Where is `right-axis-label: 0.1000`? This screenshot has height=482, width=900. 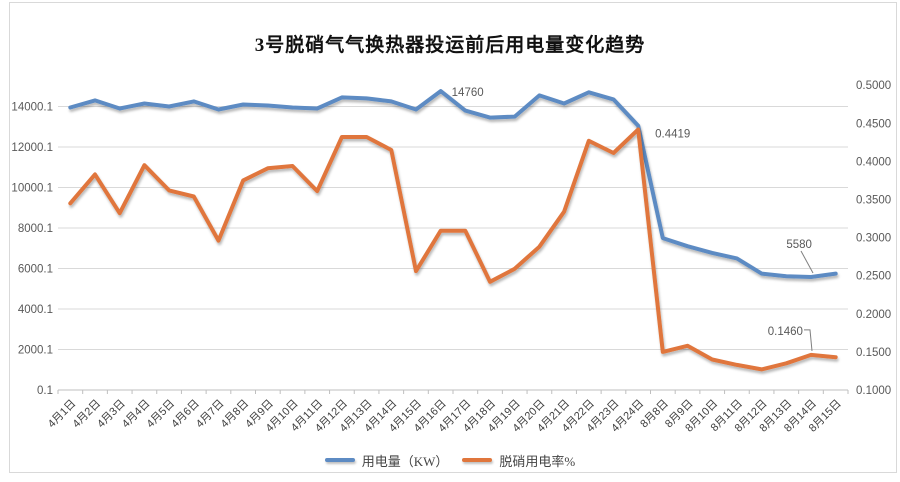 right-axis-label: 0.1000 is located at coordinates (873, 391).